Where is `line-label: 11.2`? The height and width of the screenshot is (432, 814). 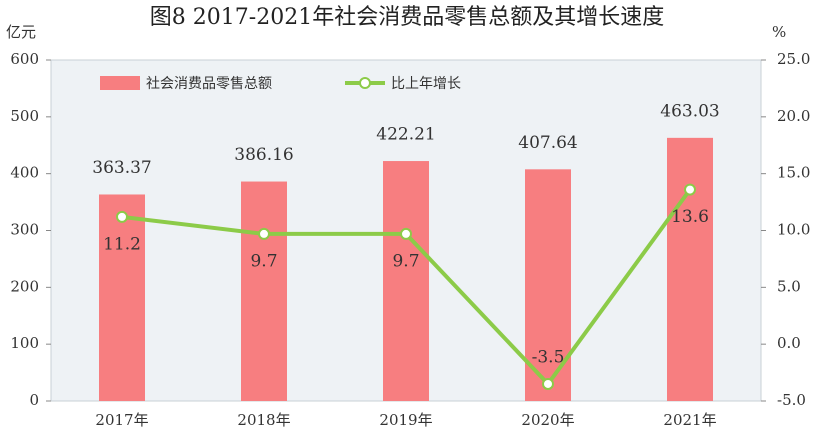 line-label: 11.2 is located at coordinates (122, 244).